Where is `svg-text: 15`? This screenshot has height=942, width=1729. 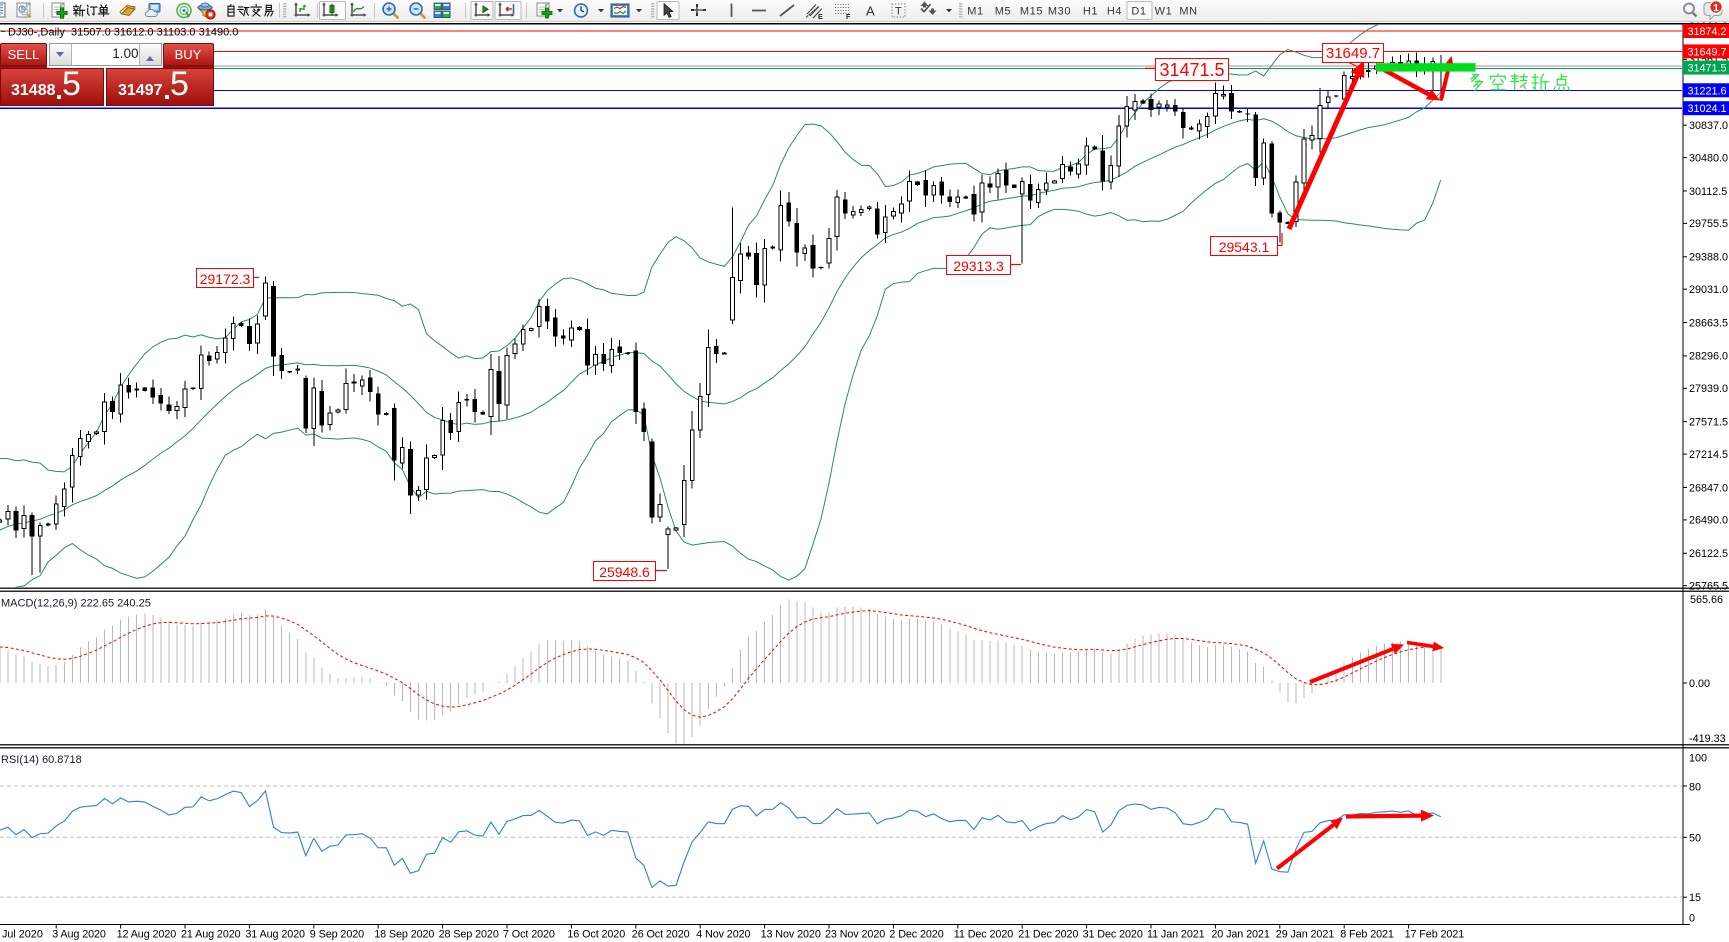 svg-text: 15 is located at coordinates (1695, 898).